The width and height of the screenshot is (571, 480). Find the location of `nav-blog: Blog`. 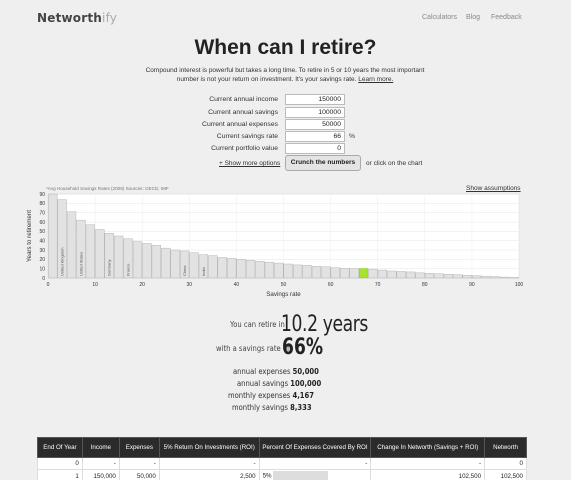

nav-blog: Blog is located at coordinates (473, 17).